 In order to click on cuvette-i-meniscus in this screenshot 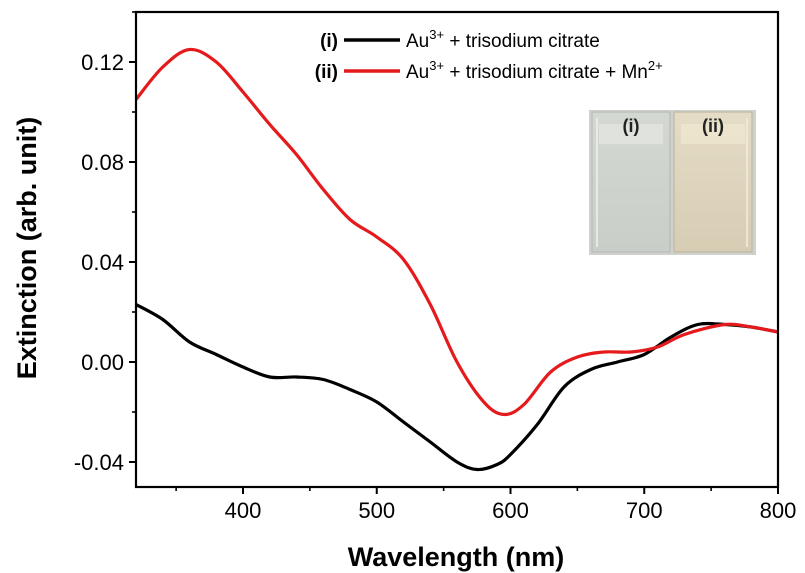, I will do `click(631, 134)`.